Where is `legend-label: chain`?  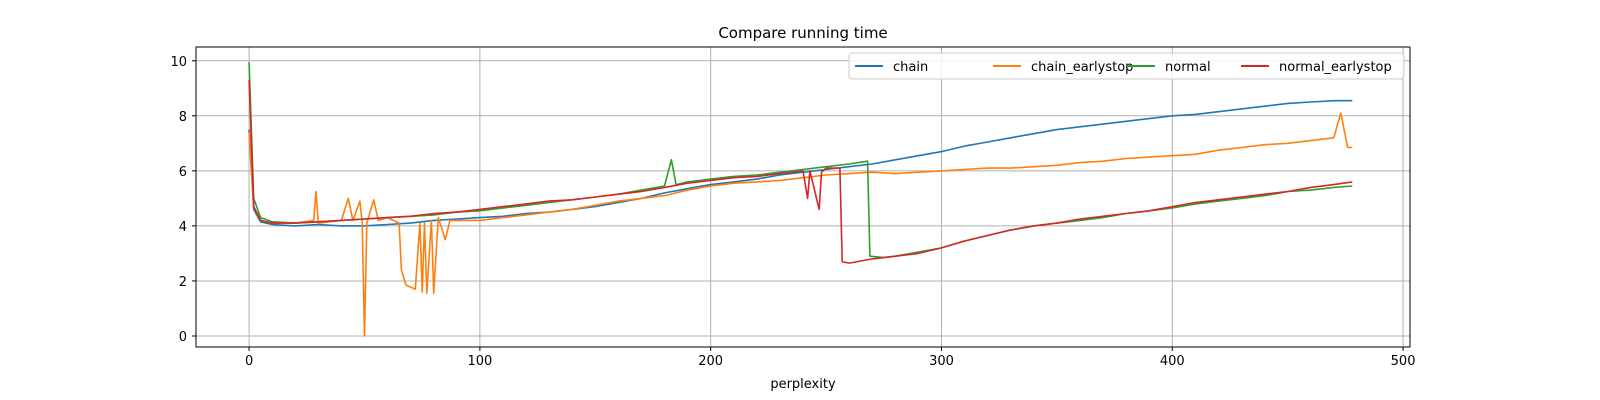
legend-label: chain is located at coordinates (910, 67).